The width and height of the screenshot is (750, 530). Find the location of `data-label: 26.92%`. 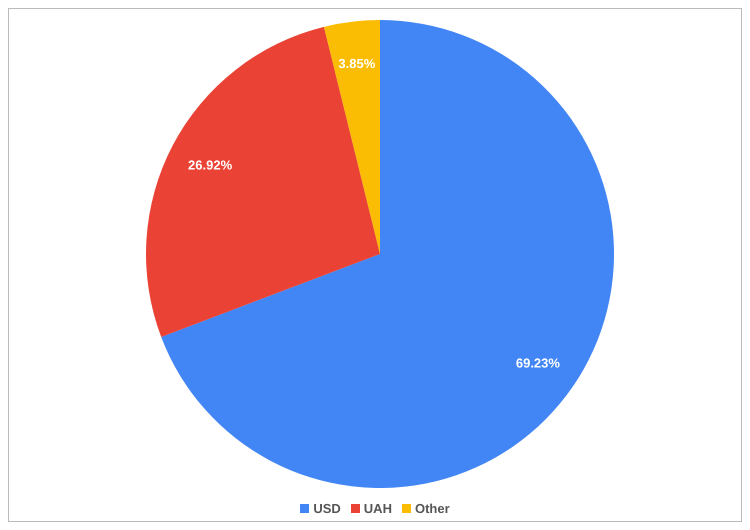

data-label: 26.92% is located at coordinates (210, 164).